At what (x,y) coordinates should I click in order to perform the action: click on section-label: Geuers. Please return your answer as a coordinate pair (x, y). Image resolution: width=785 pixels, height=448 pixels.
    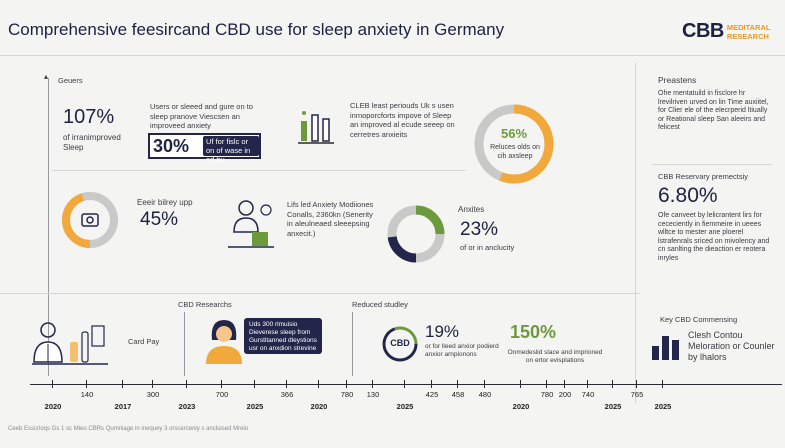
    Looking at the image, I should click on (70, 80).